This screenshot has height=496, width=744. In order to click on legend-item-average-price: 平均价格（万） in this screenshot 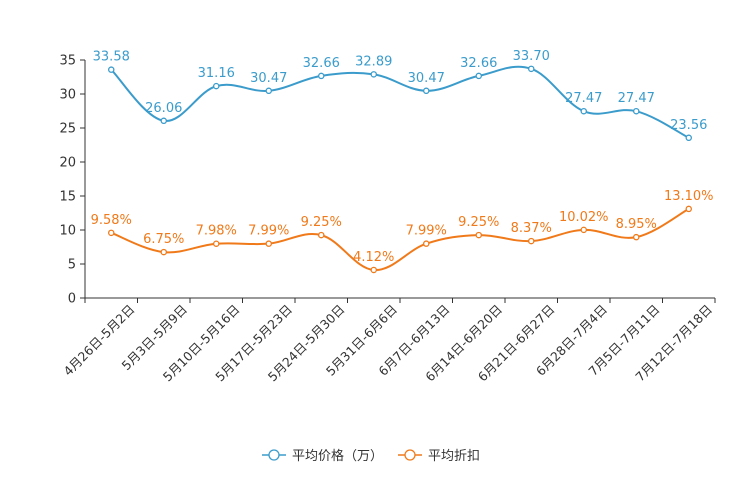, I will do `click(322, 456)`.